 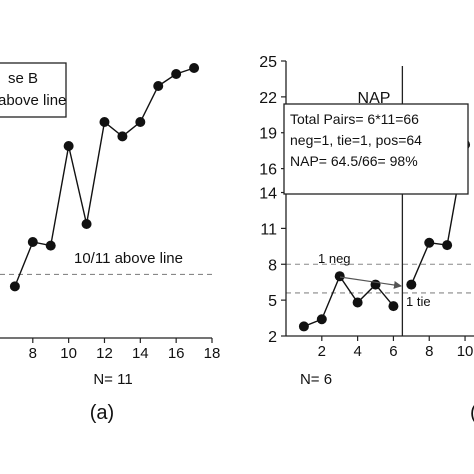 I want to click on panel-b-box-line-3: NAP= 64.5/66= 98%, so click(x=354, y=161).